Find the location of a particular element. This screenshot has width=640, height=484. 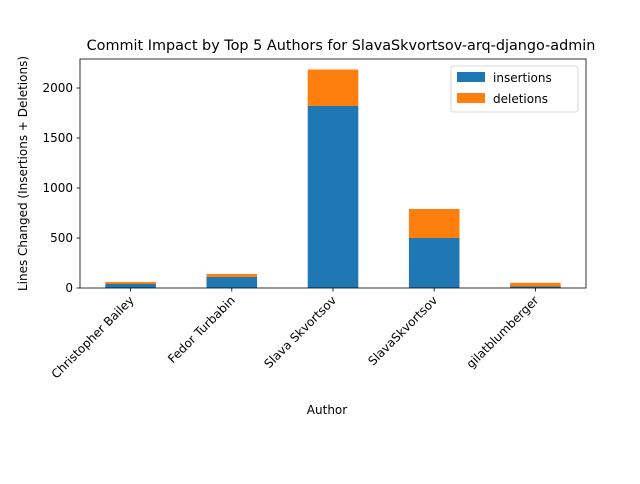

y-tick-label-3: 1500 is located at coordinates (57, 138).